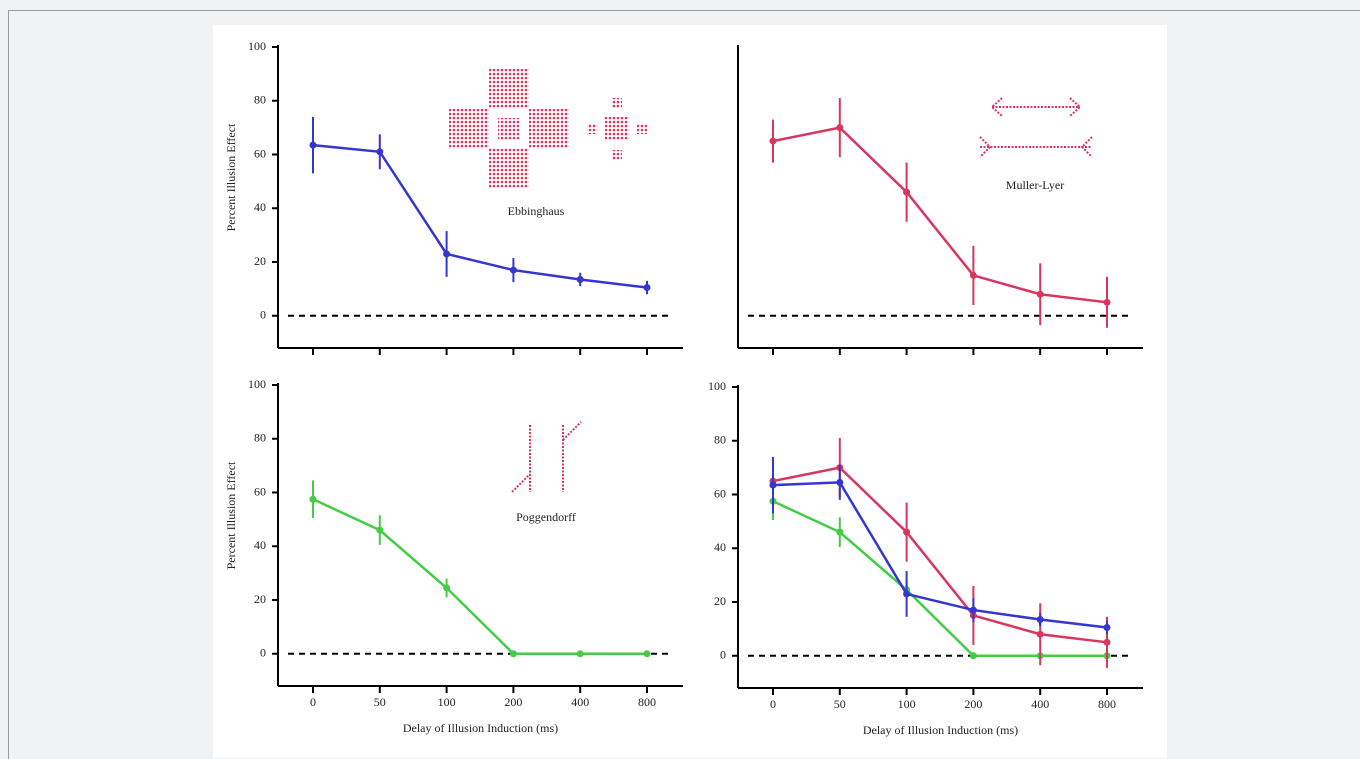  Describe the element at coordinates (546, 517) in the screenshot. I see `annotation: Poggendorff` at that location.